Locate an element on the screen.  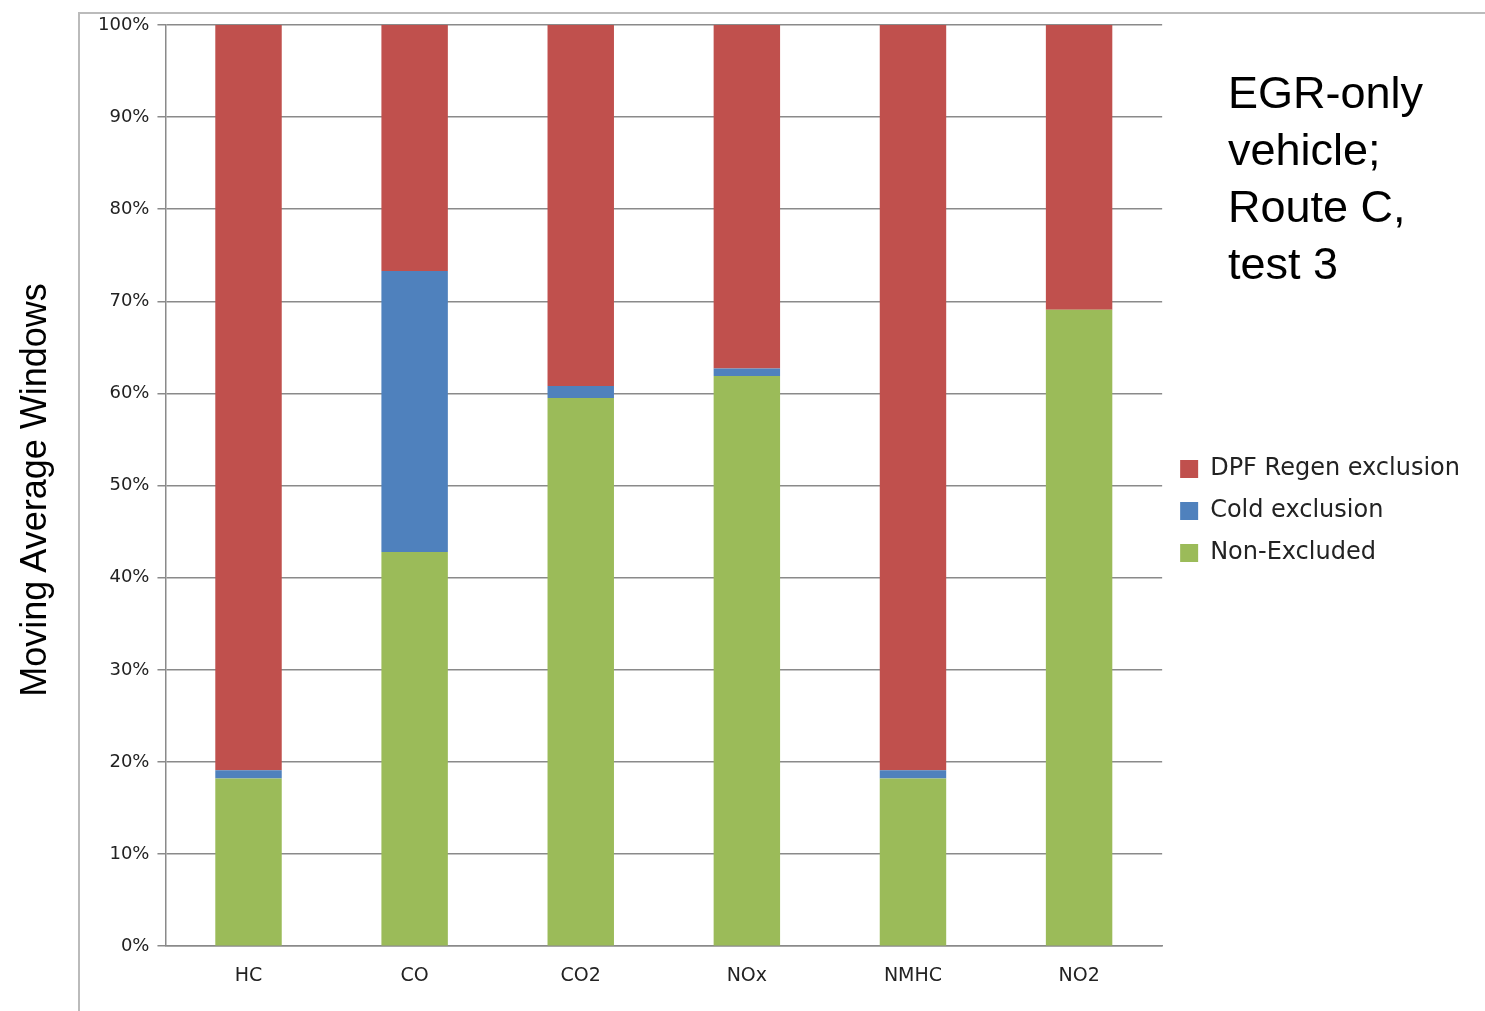
y-tick-label: 10% is located at coordinates (129, 852).